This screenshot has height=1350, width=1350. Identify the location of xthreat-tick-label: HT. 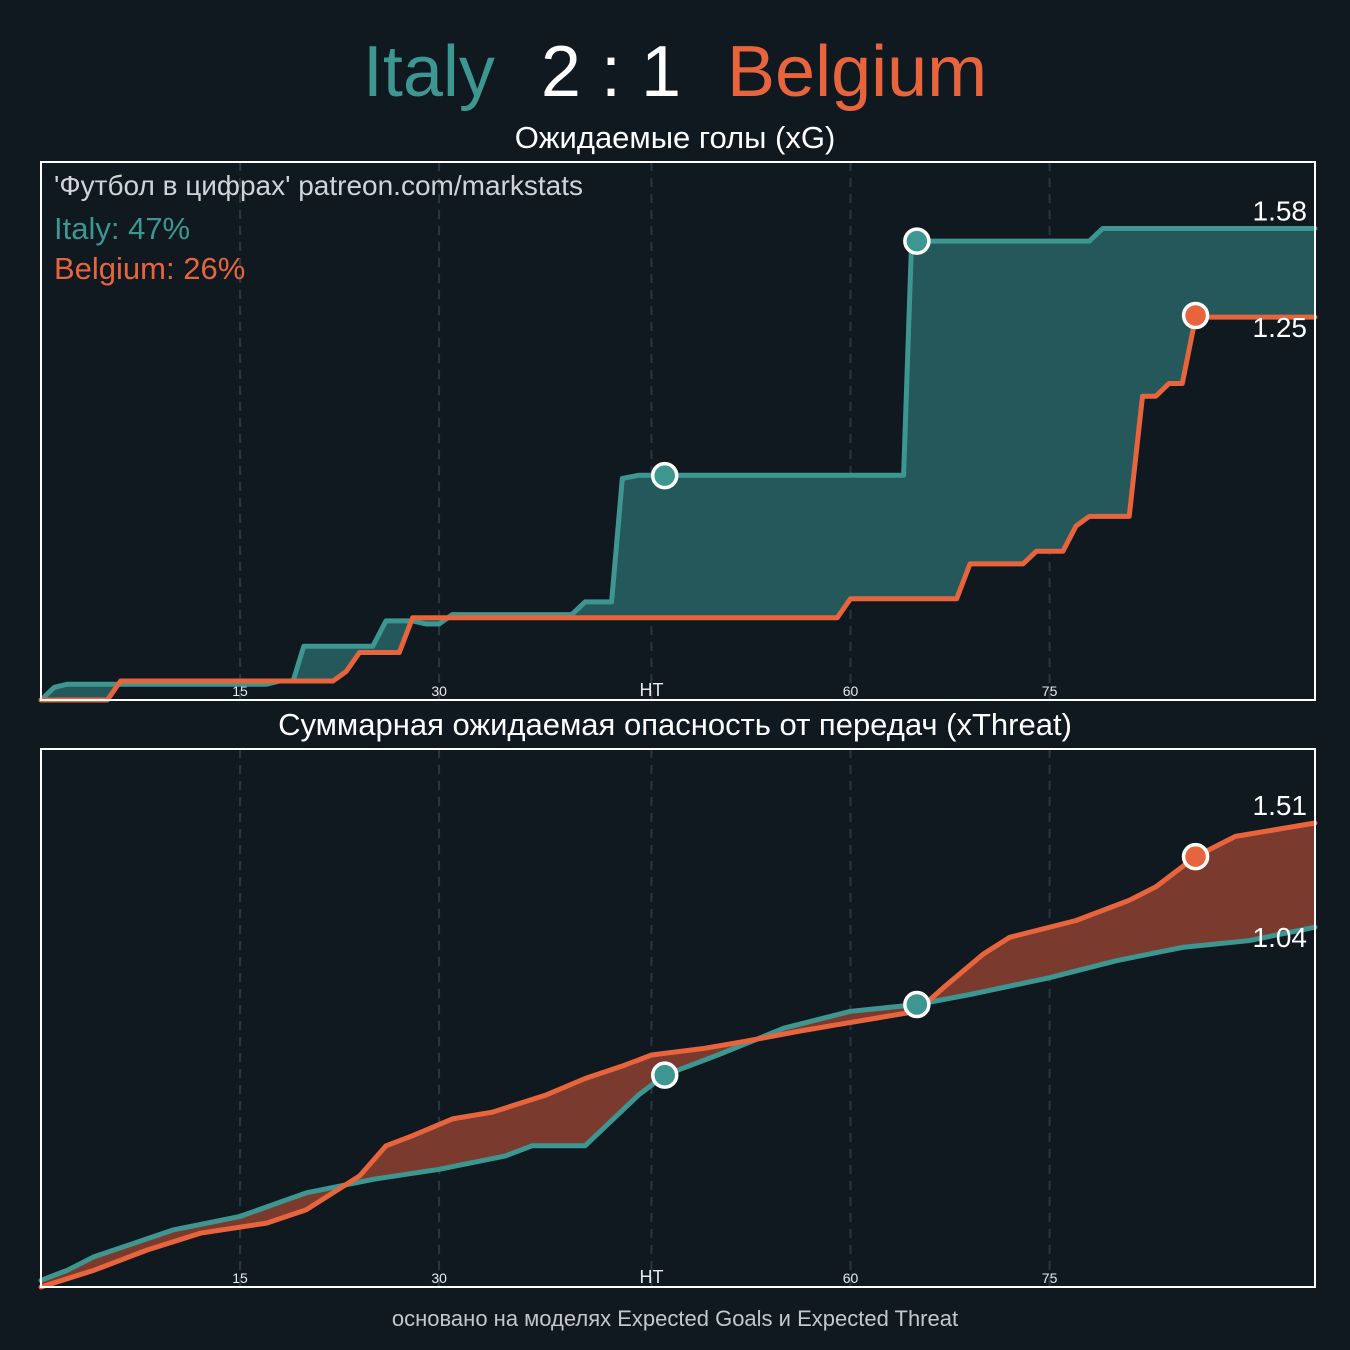
(651, 1277).